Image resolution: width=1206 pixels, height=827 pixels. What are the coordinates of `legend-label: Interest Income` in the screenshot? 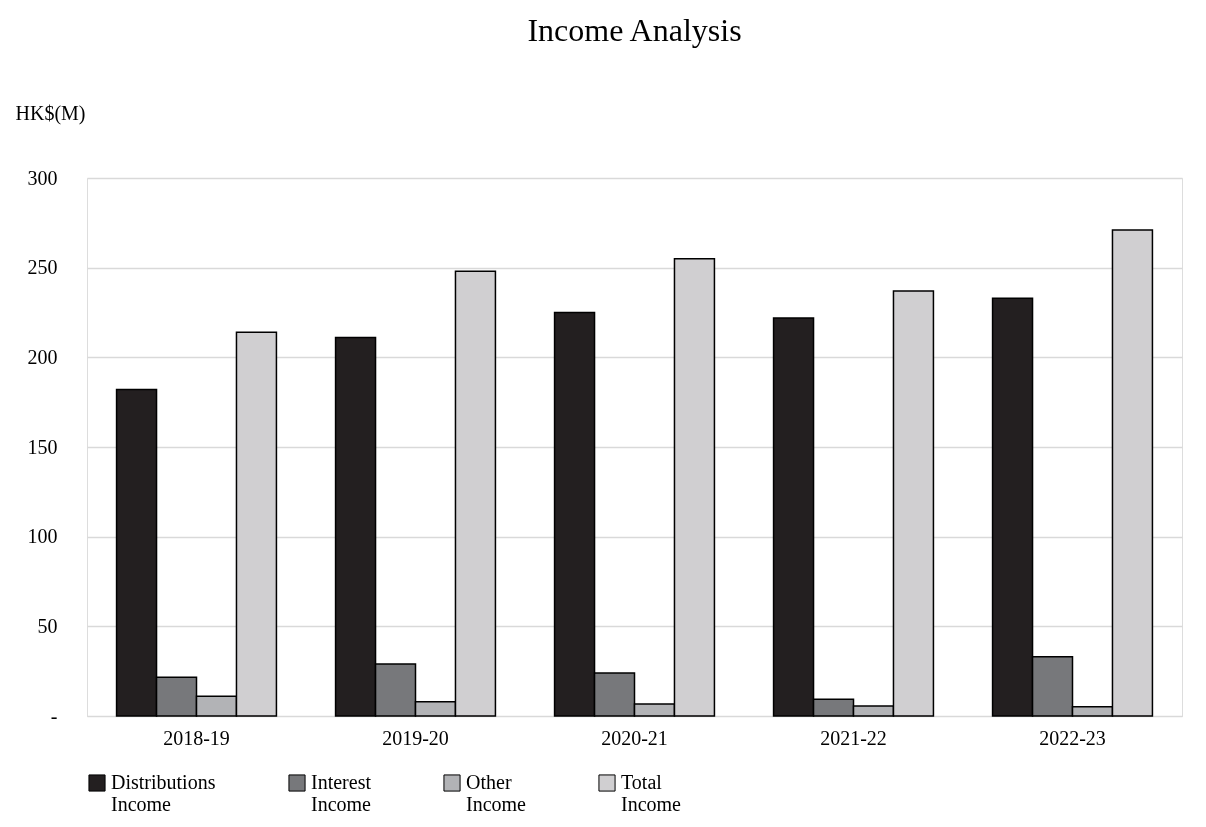 It's located at (341, 793).